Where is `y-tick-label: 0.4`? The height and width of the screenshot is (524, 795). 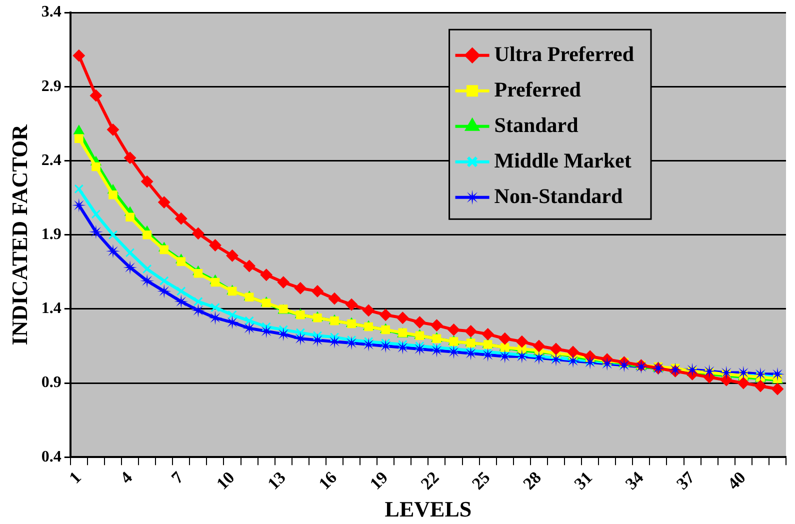 y-tick-label: 0.4 is located at coordinates (51, 457).